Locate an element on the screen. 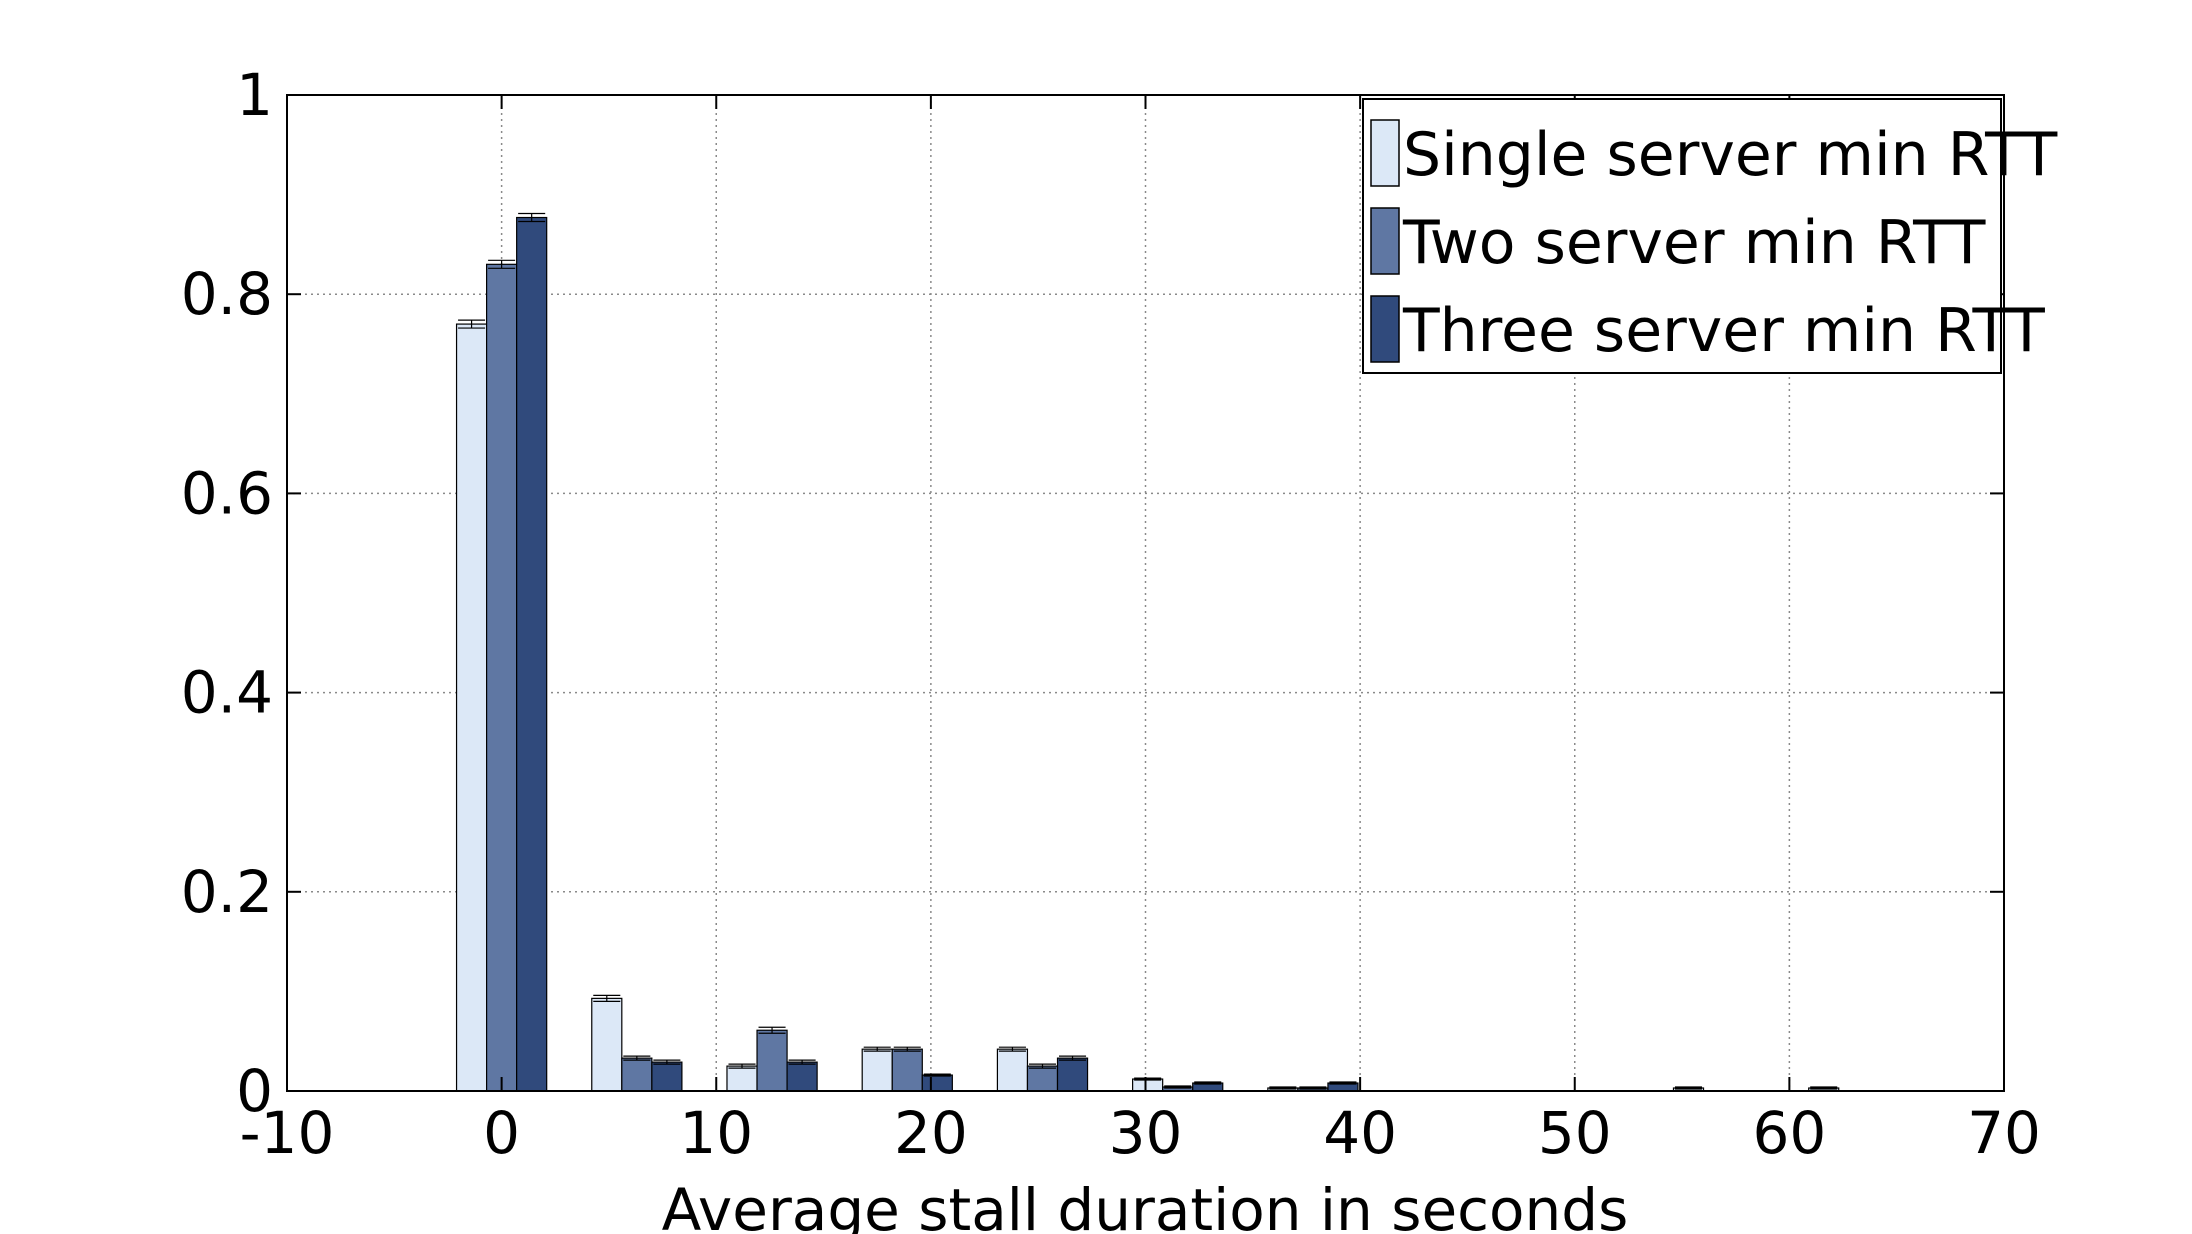  y-tick-label: 0.6 is located at coordinates (227, 493).